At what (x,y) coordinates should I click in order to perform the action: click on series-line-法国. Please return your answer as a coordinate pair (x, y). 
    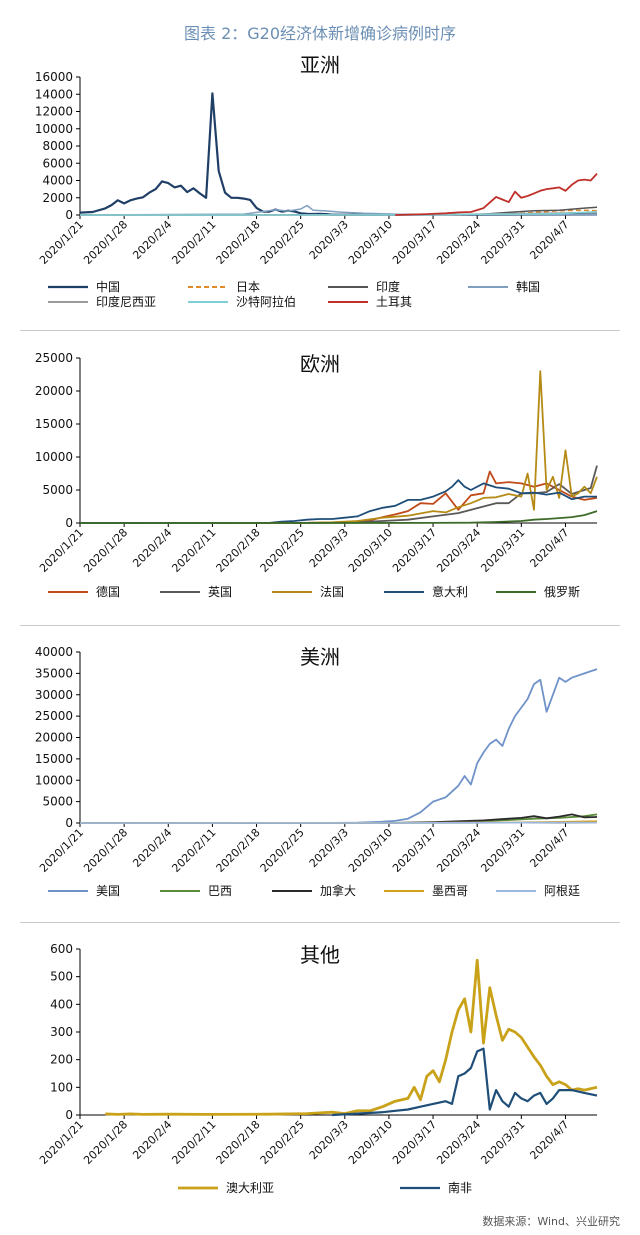
    Looking at the image, I should click on (338, 447).